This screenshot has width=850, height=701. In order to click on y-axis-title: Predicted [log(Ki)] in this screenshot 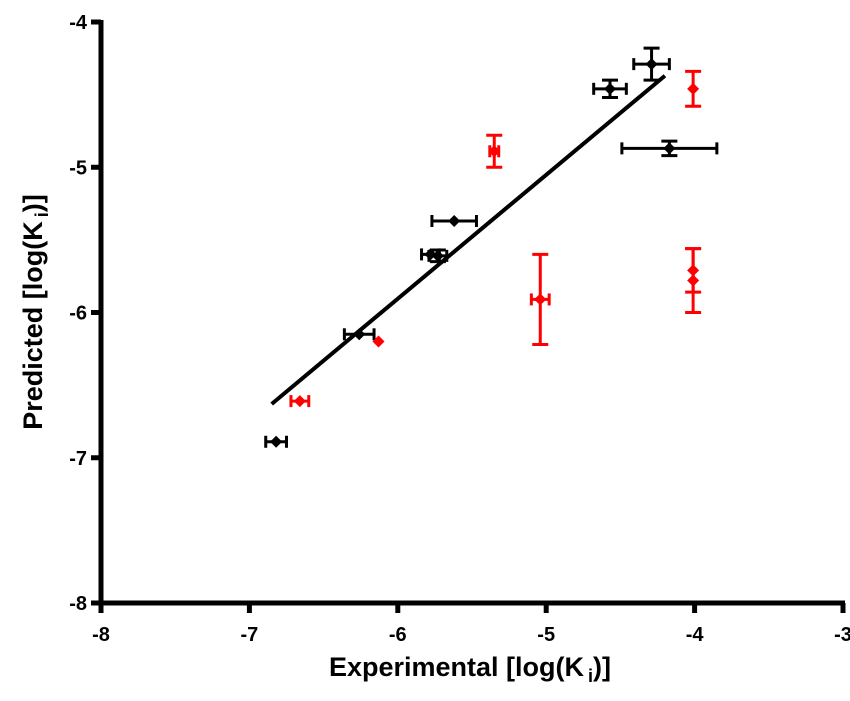, I will do `click(35, 312)`.